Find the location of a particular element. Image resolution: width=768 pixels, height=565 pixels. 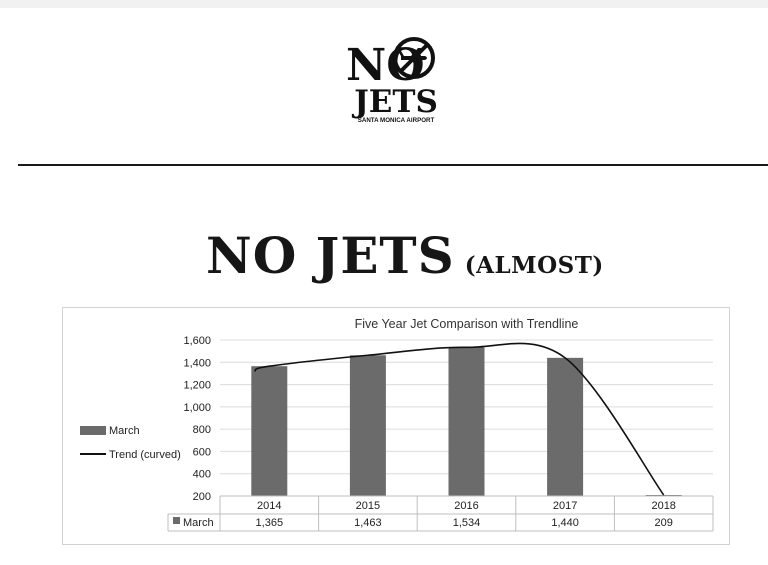

x-tick-label: 2017 is located at coordinates (565, 506).